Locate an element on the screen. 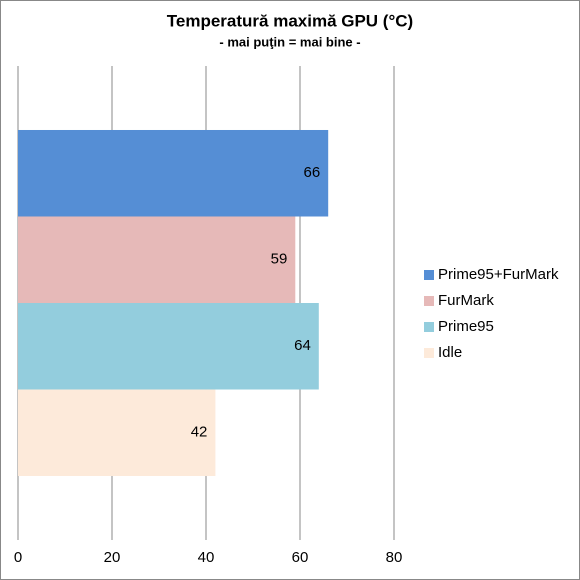 This screenshot has height=580, width=580. legend-label: Prime95+FurMark is located at coordinates (498, 274).